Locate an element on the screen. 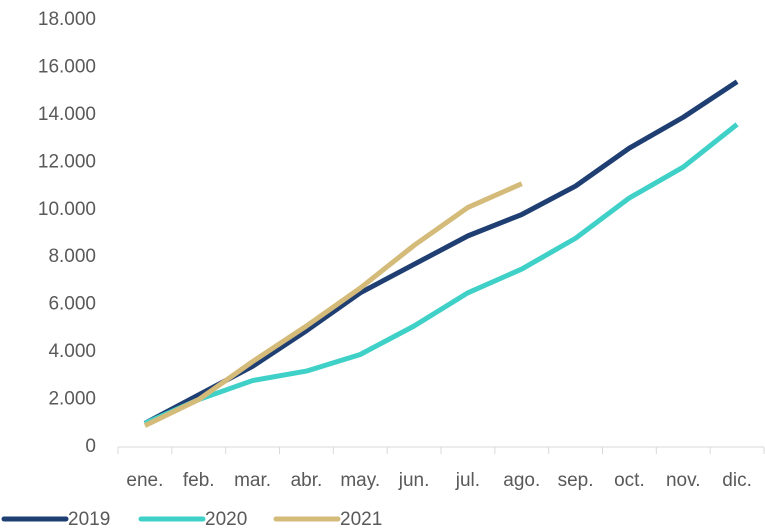  x-tick-label: oct. is located at coordinates (629, 480).